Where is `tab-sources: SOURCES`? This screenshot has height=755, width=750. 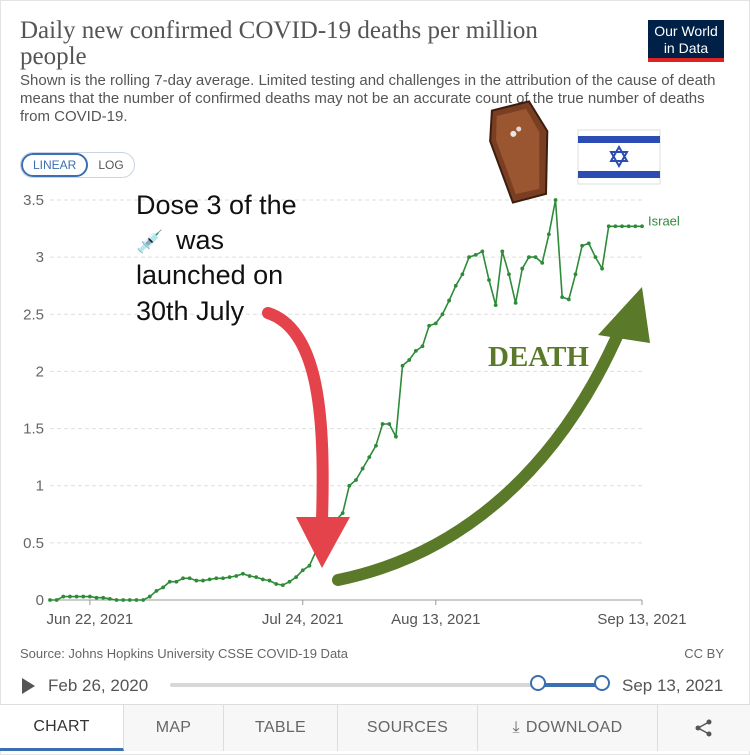 tab-sources: SOURCES is located at coordinates (408, 728).